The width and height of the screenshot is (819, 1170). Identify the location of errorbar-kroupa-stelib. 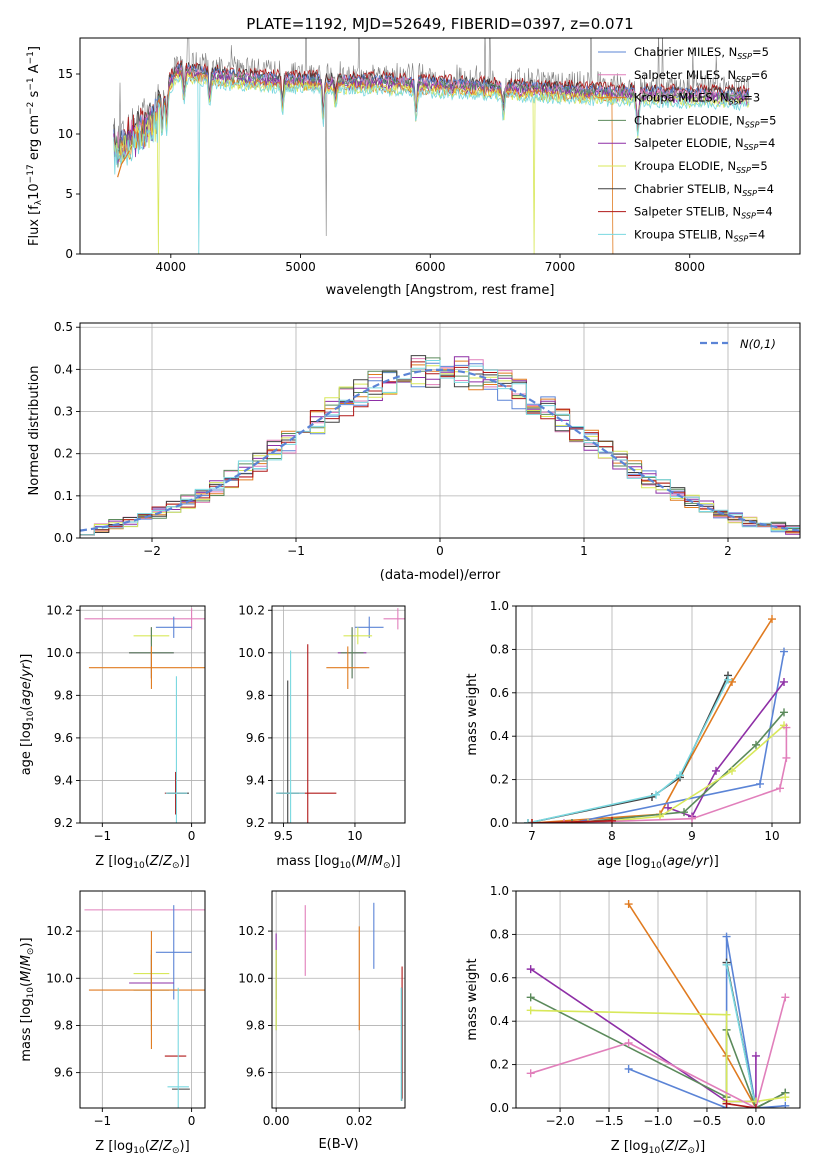
(178, 1047).